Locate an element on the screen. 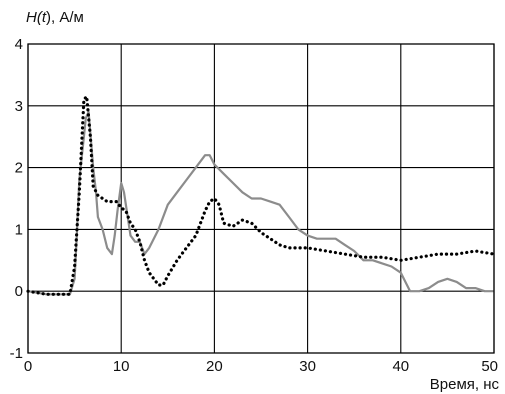  x-tick-label: 40 is located at coordinates (400, 366).